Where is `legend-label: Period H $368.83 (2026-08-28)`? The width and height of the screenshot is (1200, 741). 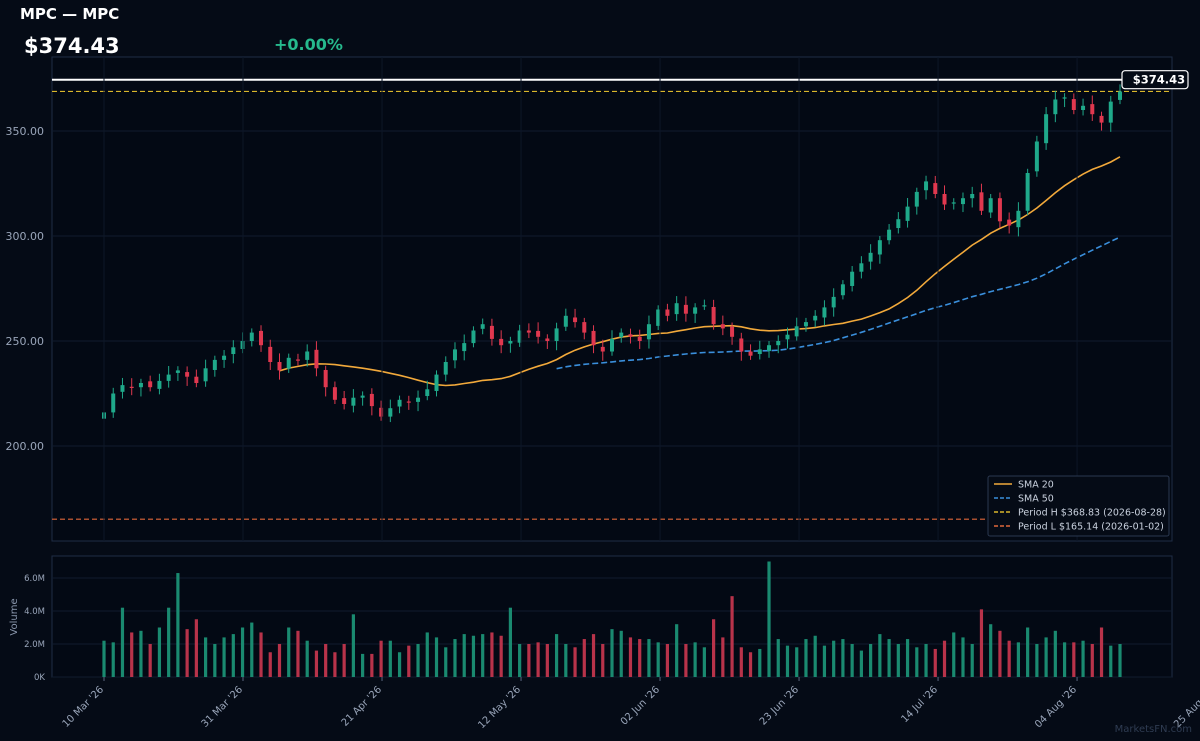 legend-label: Period H $368.83 (2026-08-28) is located at coordinates (1092, 513).